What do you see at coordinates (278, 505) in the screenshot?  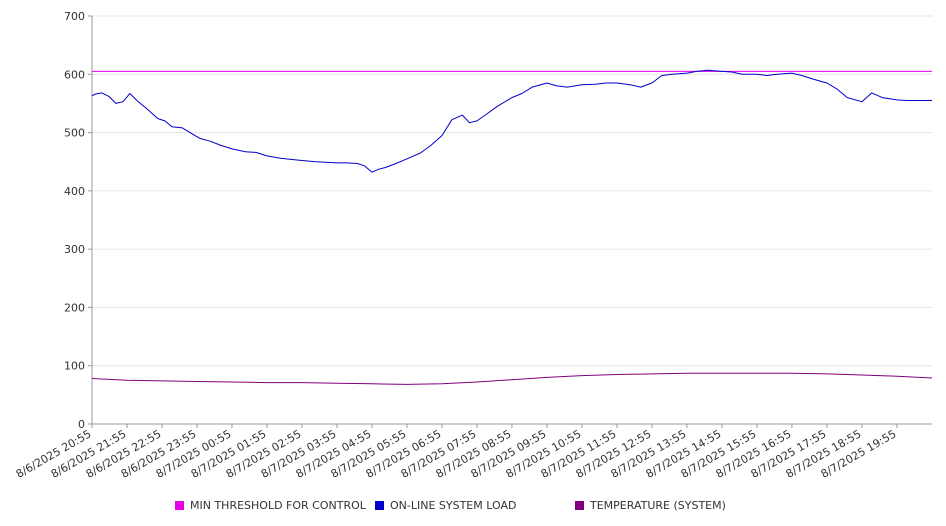 I see `legend-label: MIN THRESHOLD FOR CONTROL` at bounding box center [278, 505].